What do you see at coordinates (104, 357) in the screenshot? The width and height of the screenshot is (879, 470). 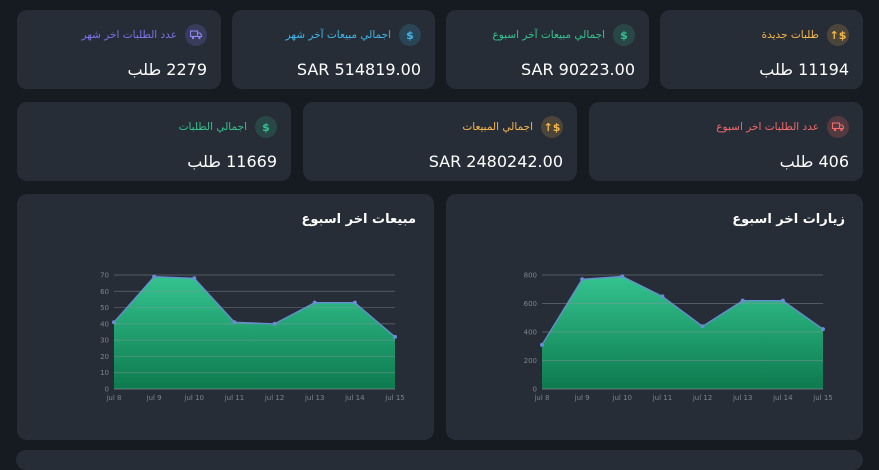 I see `y-tick-label: 20` at bounding box center [104, 357].